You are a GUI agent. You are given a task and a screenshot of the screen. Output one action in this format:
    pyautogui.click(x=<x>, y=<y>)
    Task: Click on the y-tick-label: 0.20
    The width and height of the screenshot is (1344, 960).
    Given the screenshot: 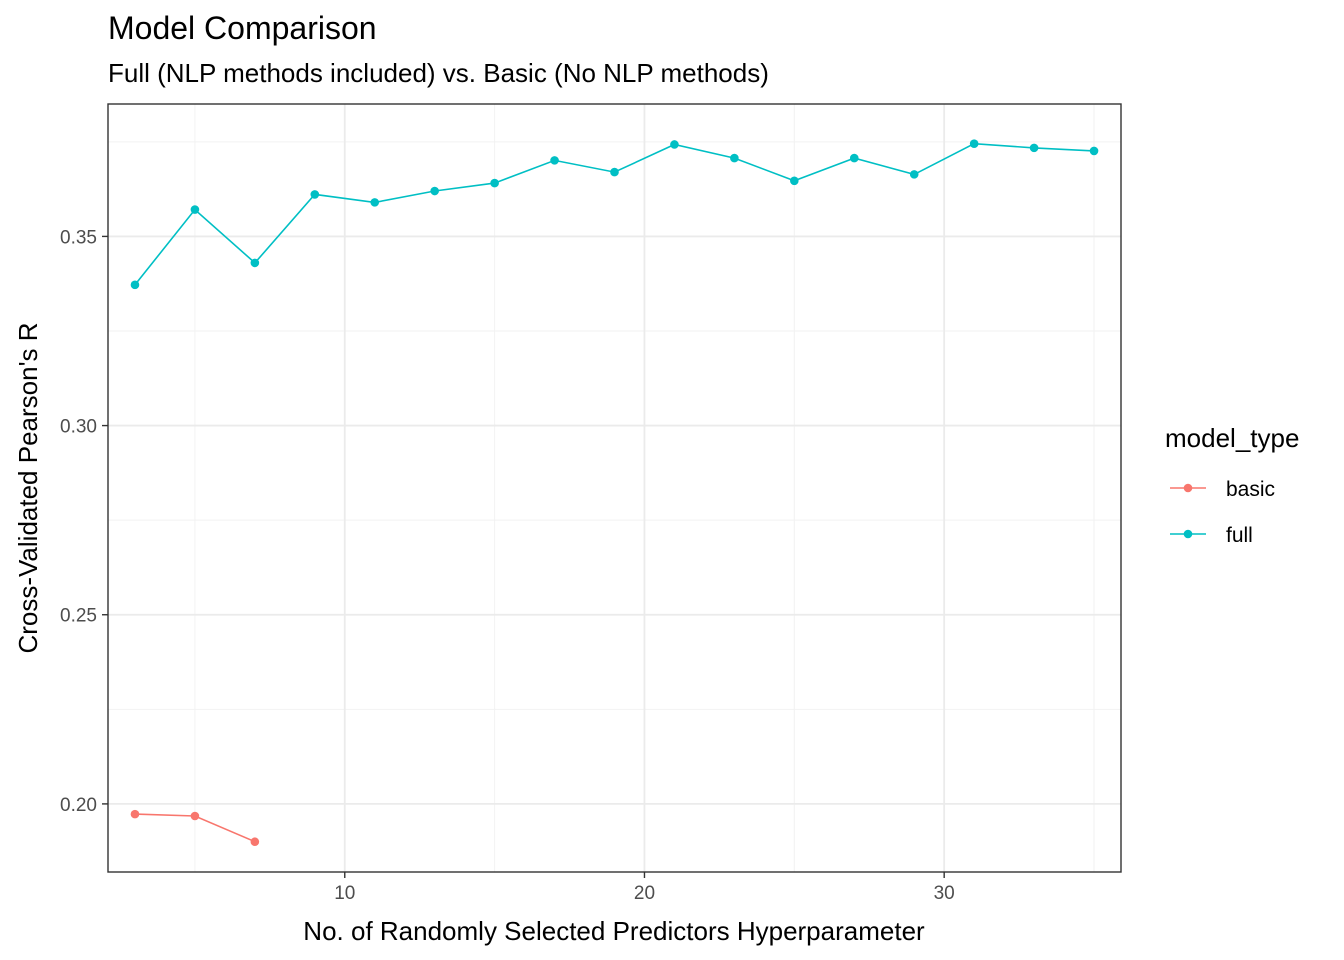 What is the action you would take?
    pyautogui.click(x=78, y=805)
    